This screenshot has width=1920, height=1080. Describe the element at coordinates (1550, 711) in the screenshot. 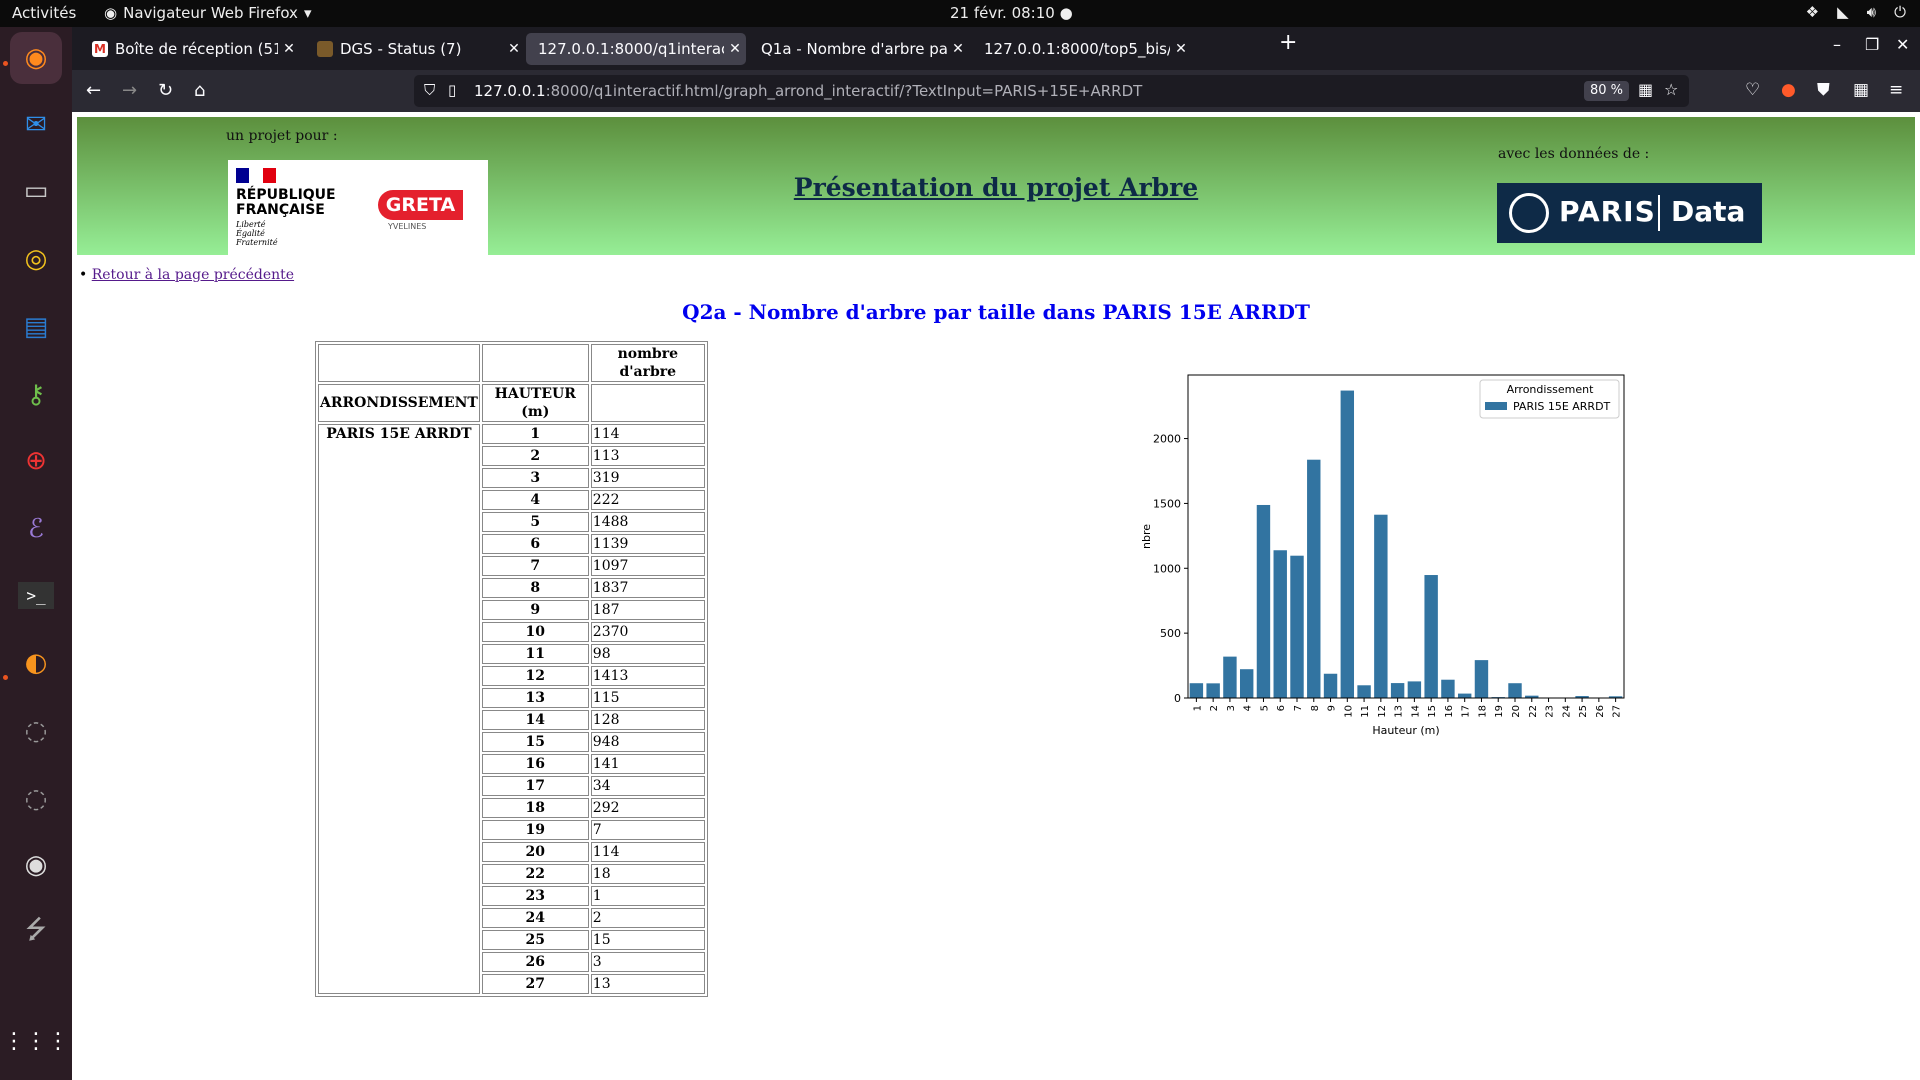

I see `x-tick-label: 23` at that location.